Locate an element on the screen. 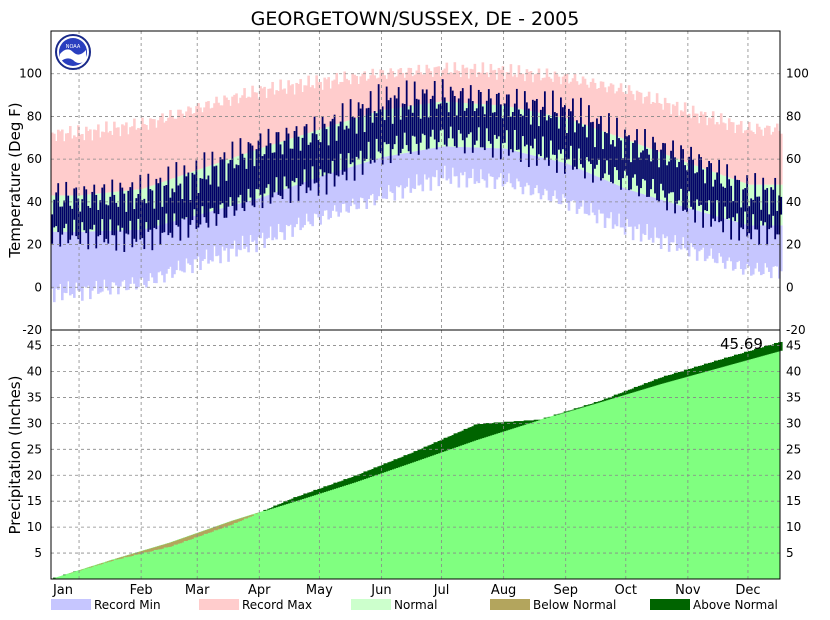  legend-swatch is located at coordinates (510, 604).